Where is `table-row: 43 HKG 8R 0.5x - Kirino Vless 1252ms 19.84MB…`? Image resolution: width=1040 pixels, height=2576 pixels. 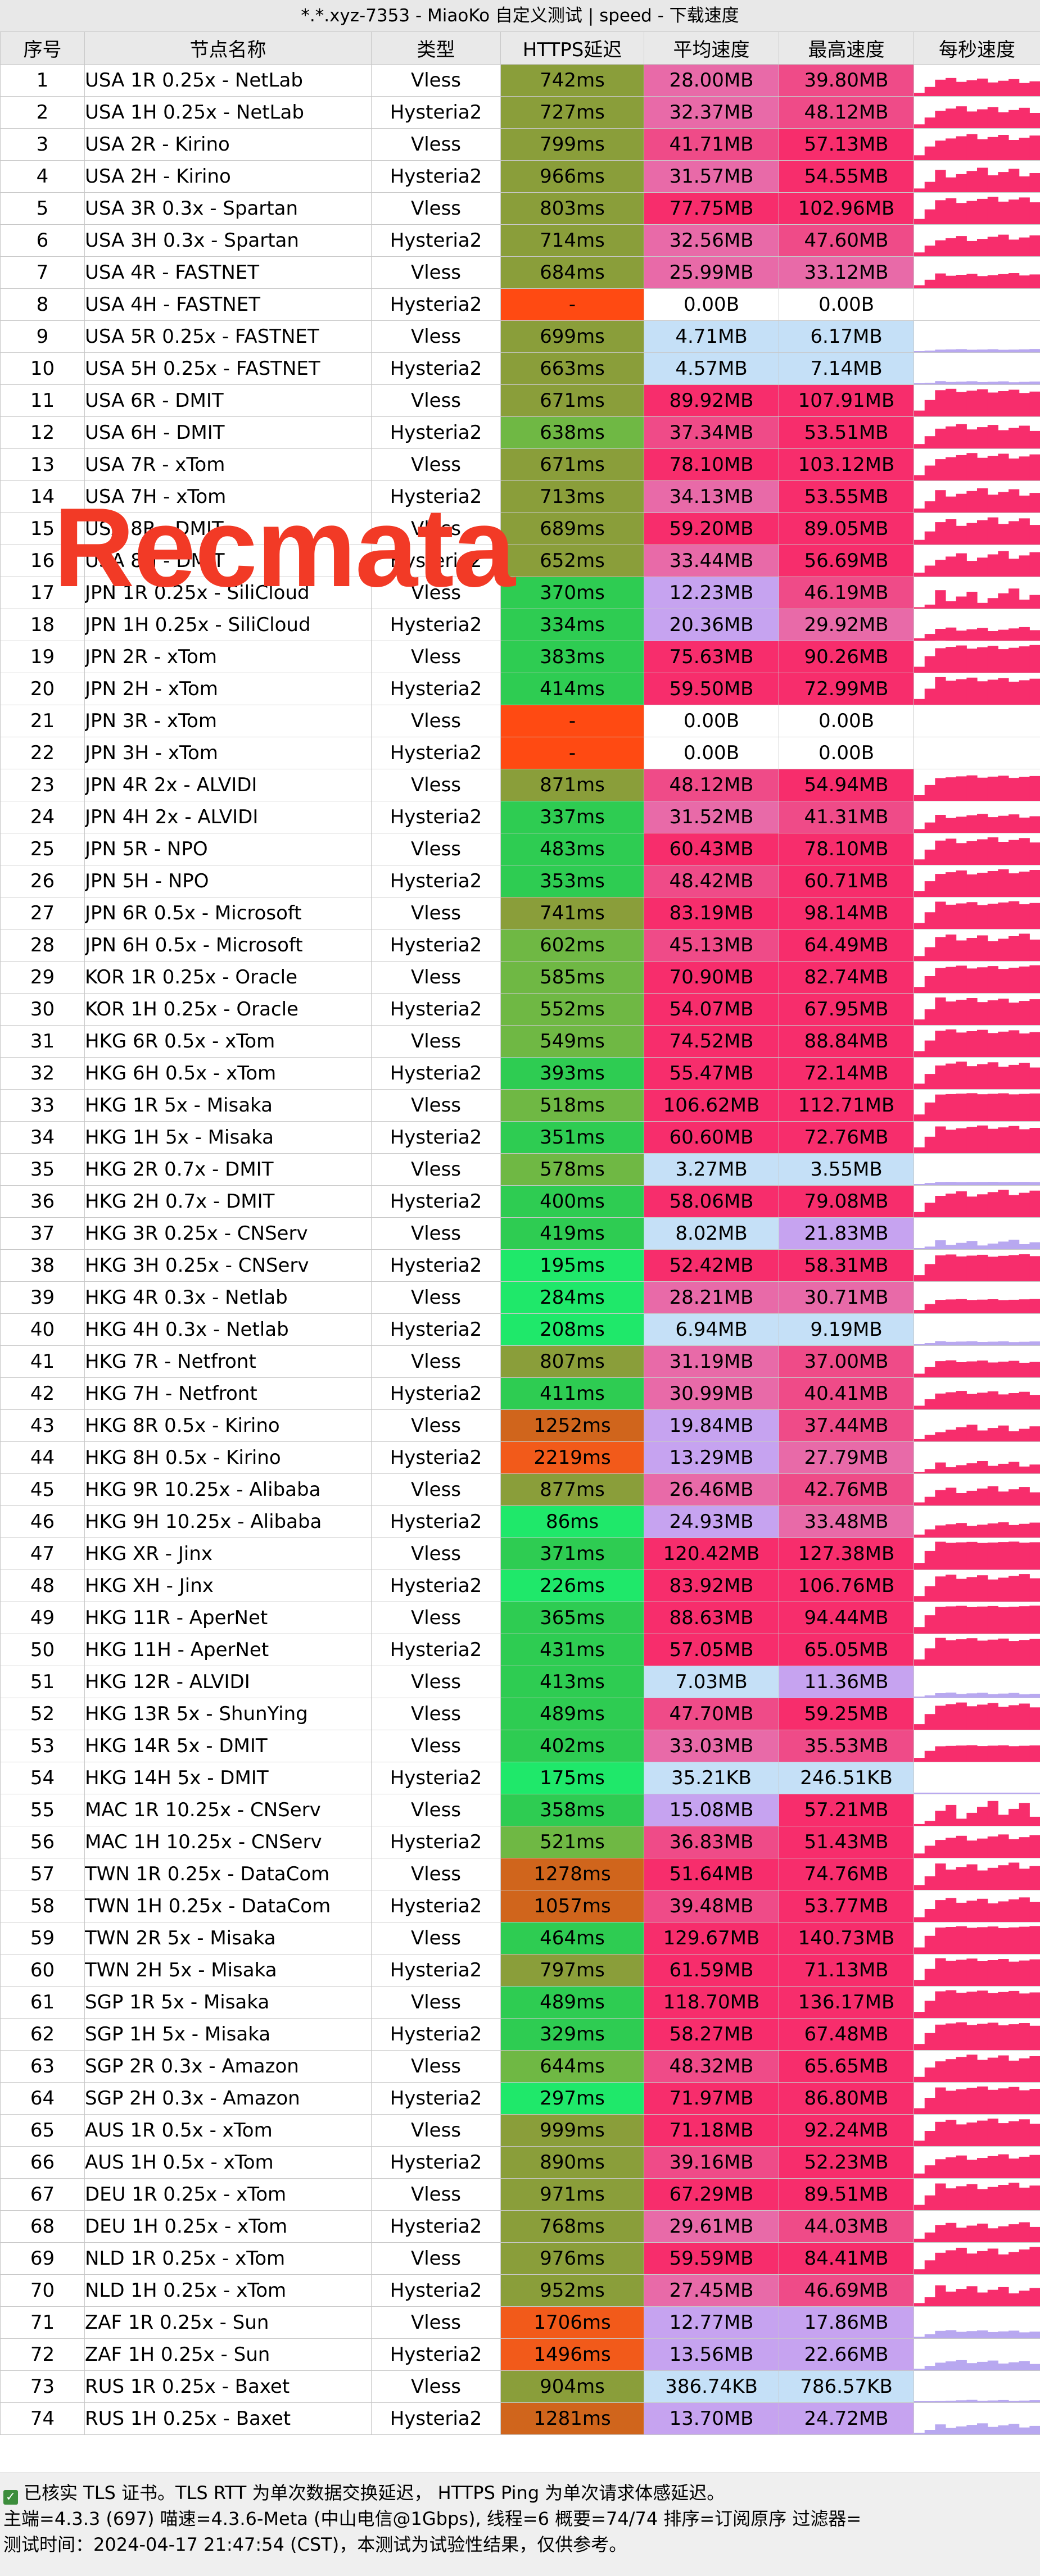 table-row: 43 HKG 8R 0.5x - Kirino Vless 1252ms 19.84MB… is located at coordinates (520, 1425).